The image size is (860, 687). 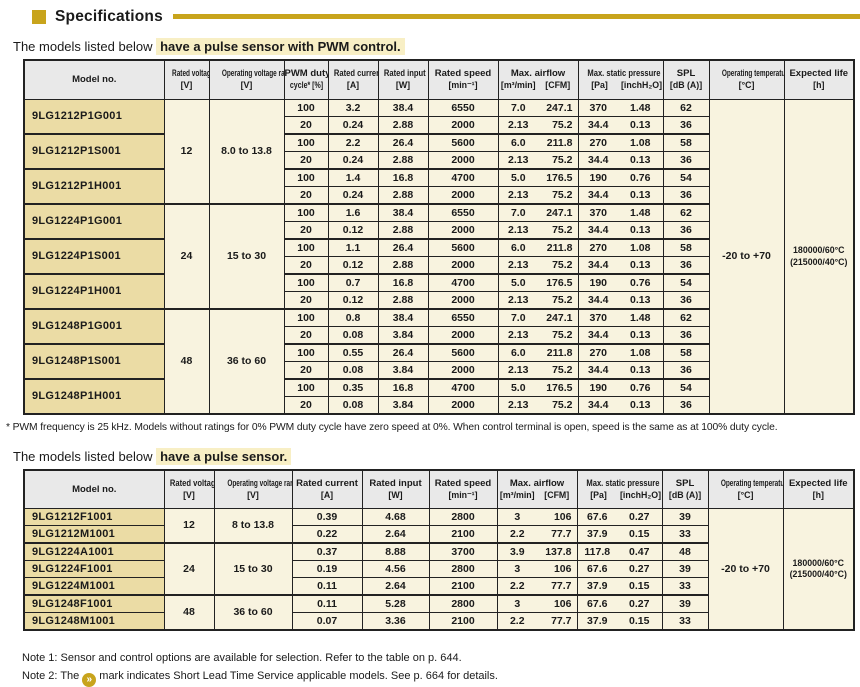 I want to click on current-cell: 0.39, so click(x=327, y=517).